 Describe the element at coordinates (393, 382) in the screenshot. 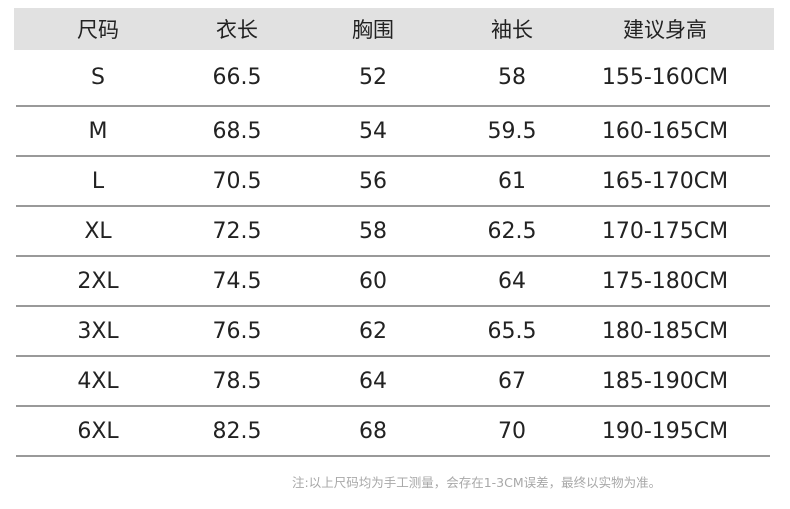

I see `table-row: 4XL 78.5 64 67 185-190CM` at that location.